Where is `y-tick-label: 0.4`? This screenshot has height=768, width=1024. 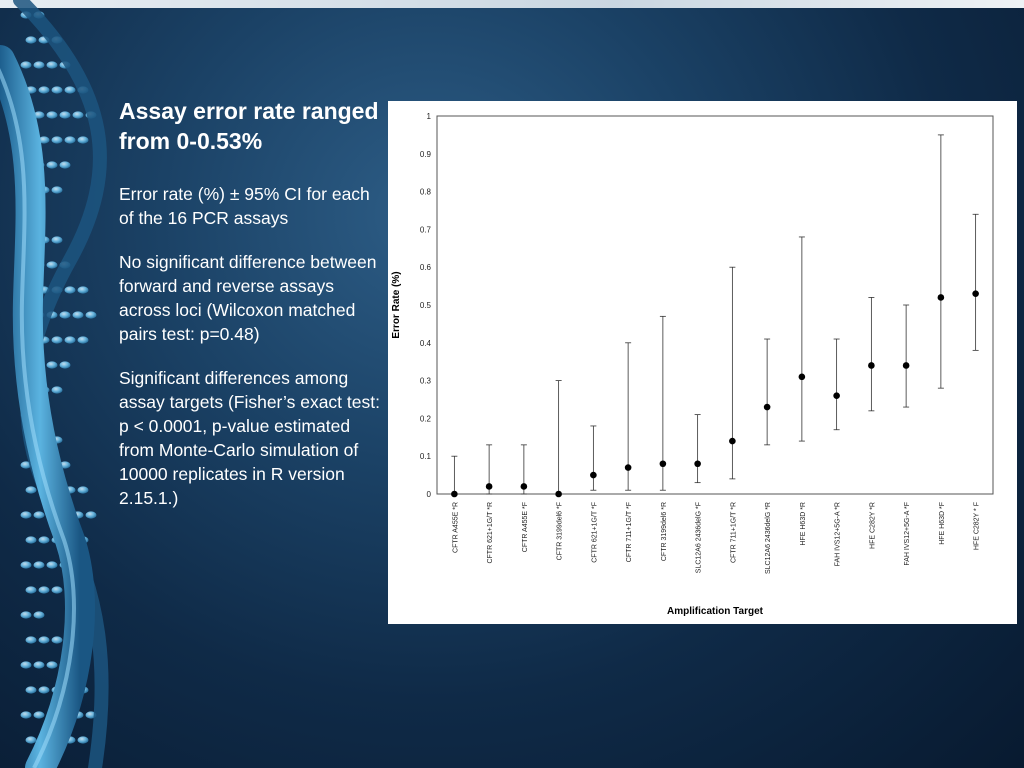
y-tick-label: 0.4 is located at coordinates (426, 343).